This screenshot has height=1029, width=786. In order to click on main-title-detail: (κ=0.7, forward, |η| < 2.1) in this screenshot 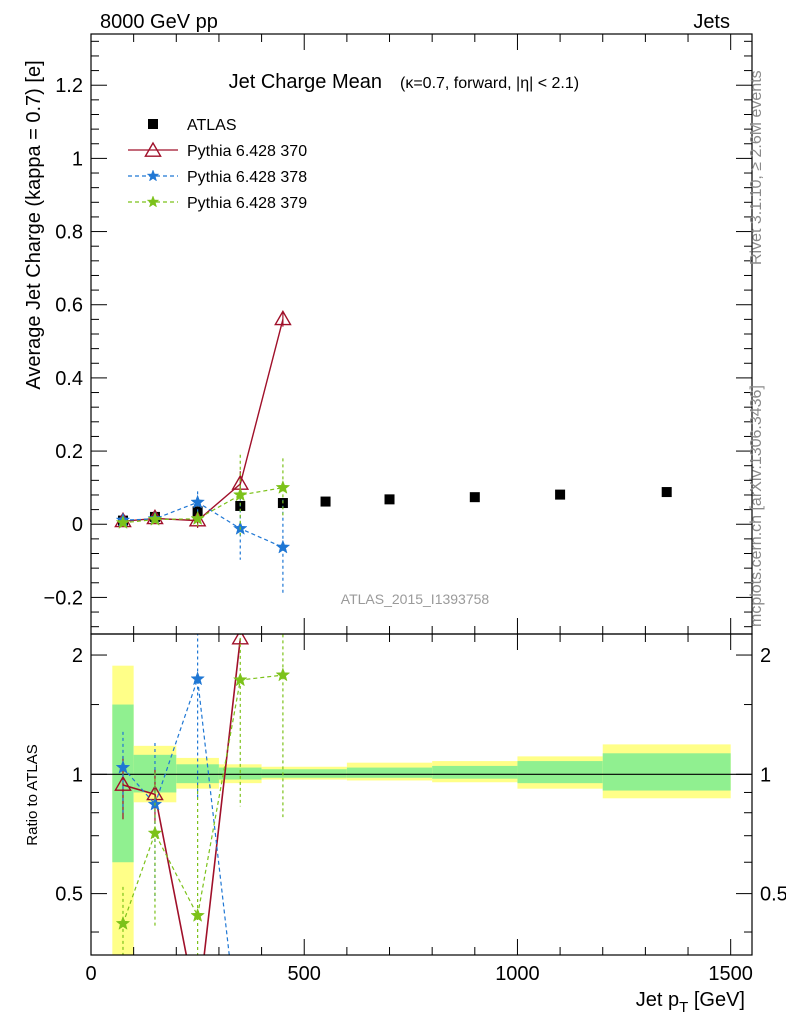, I will do `click(489, 83)`.